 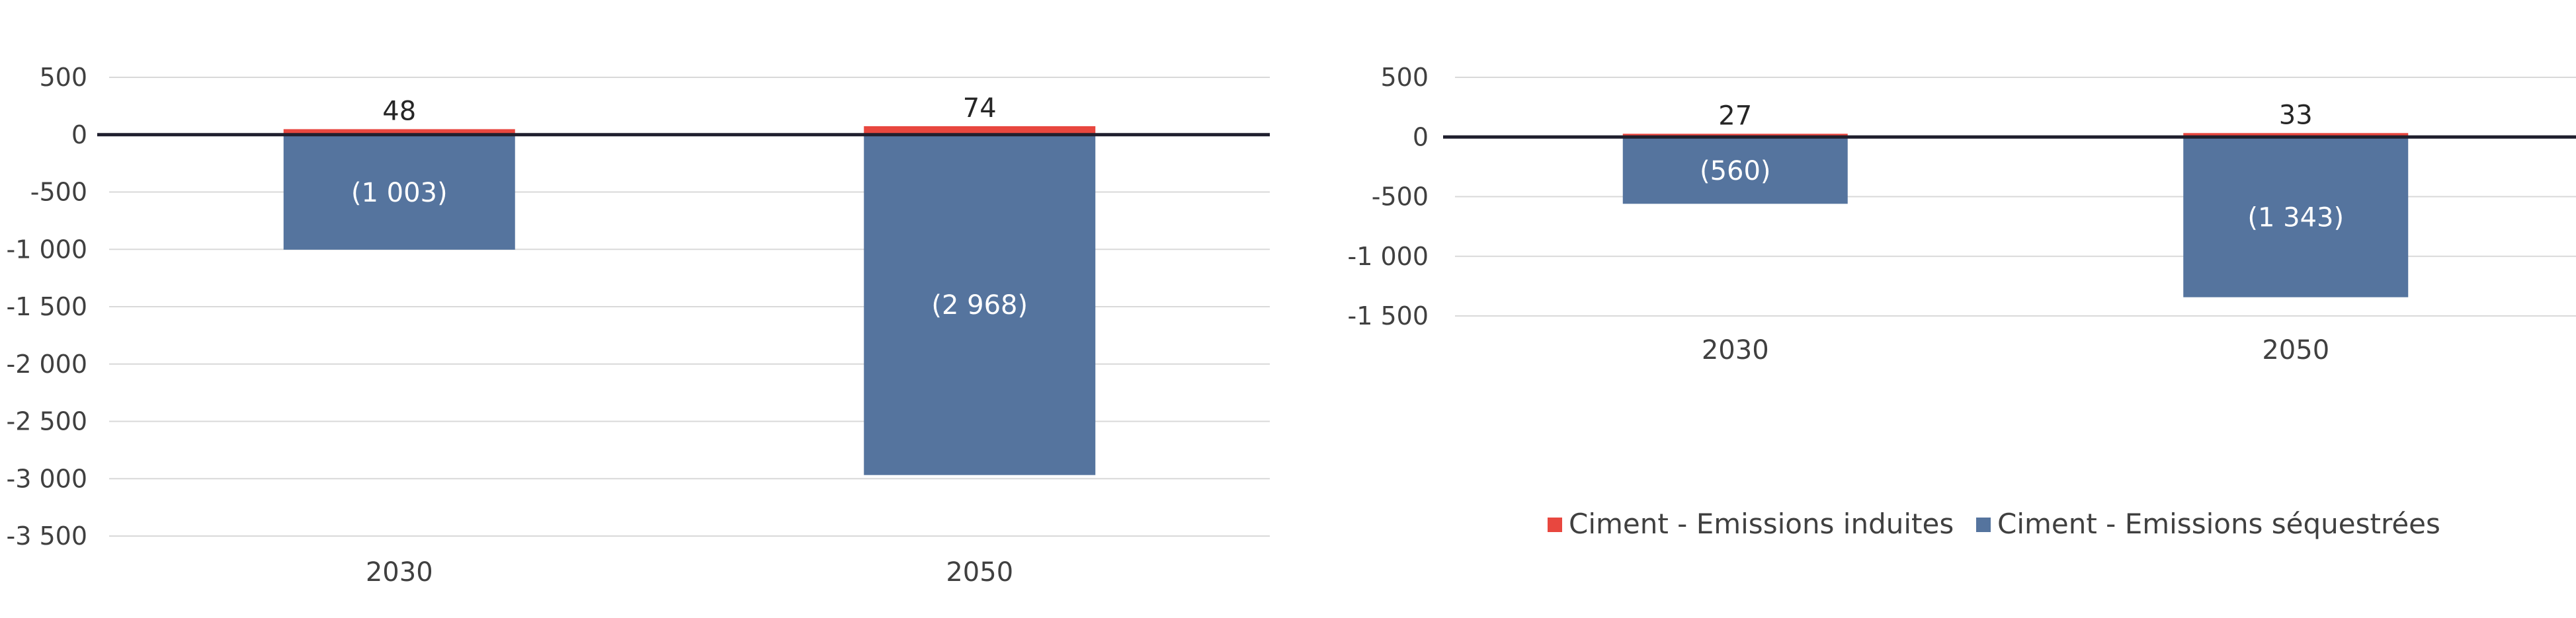 What do you see at coordinates (1735, 171) in the screenshot?
I see `data-label-sequestered-2030: (560)` at bounding box center [1735, 171].